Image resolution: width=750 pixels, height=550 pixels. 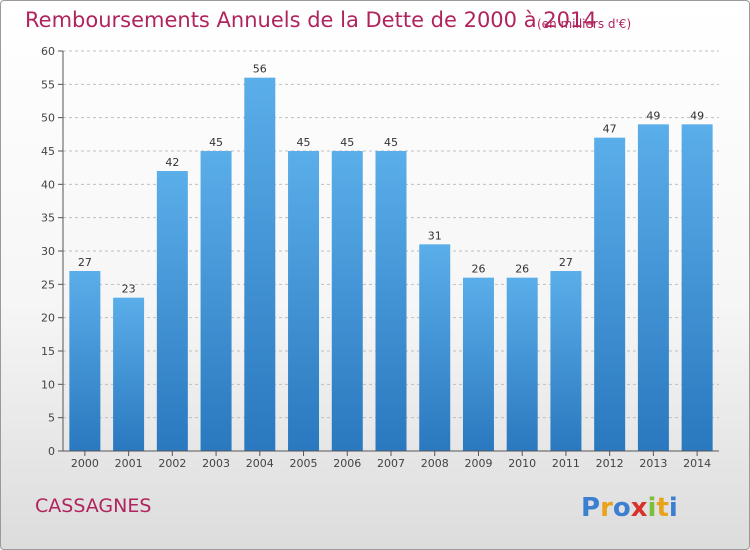 What do you see at coordinates (48, 351) in the screenshot?
I see `y-tick-label: 15` at bounding box center [48, 351].